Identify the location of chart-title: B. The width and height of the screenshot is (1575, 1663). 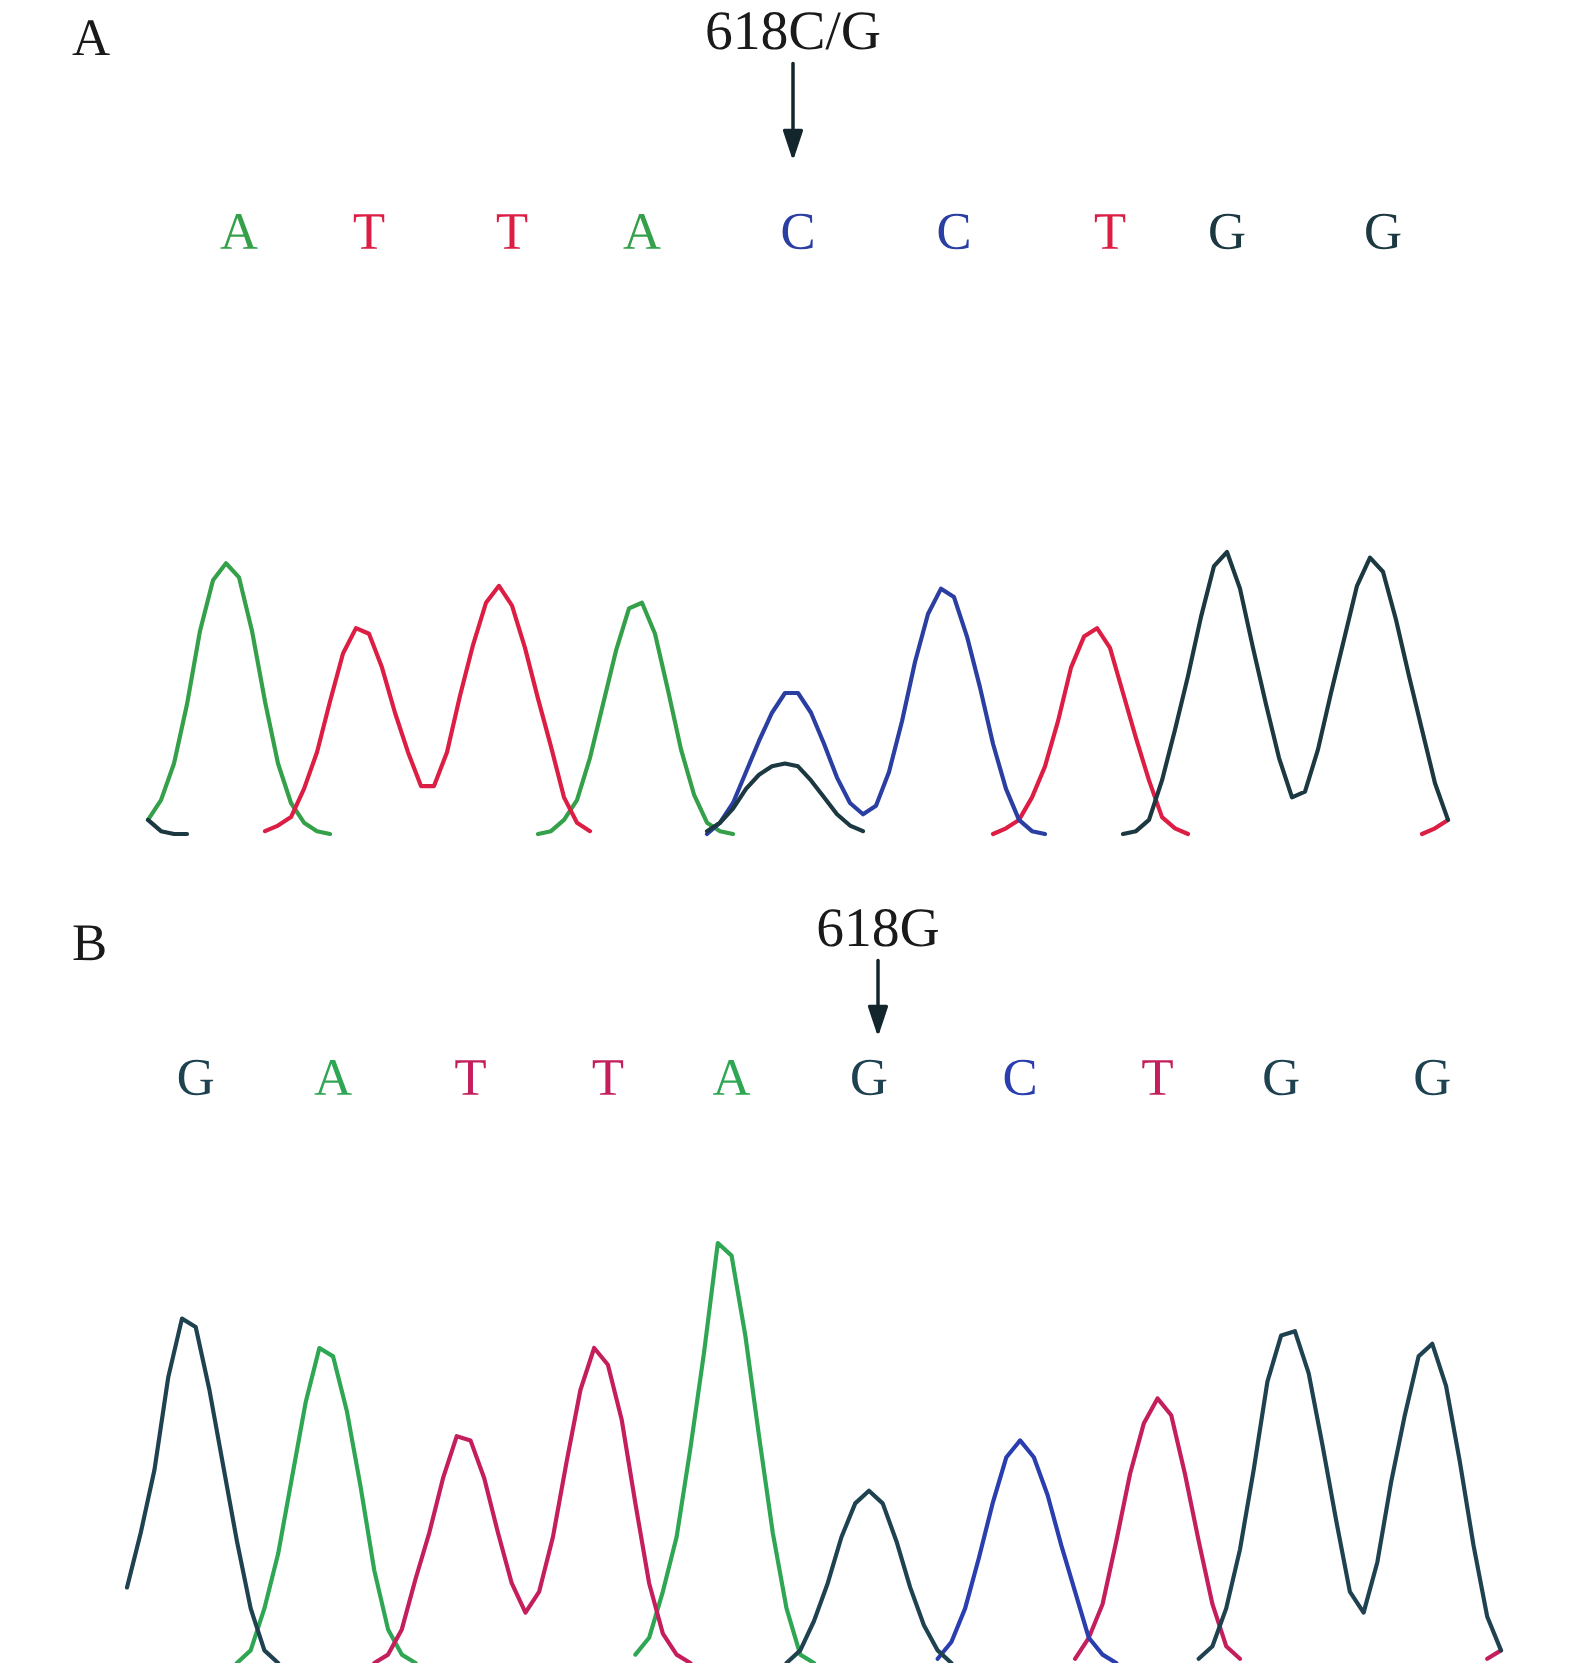
(89, 943).